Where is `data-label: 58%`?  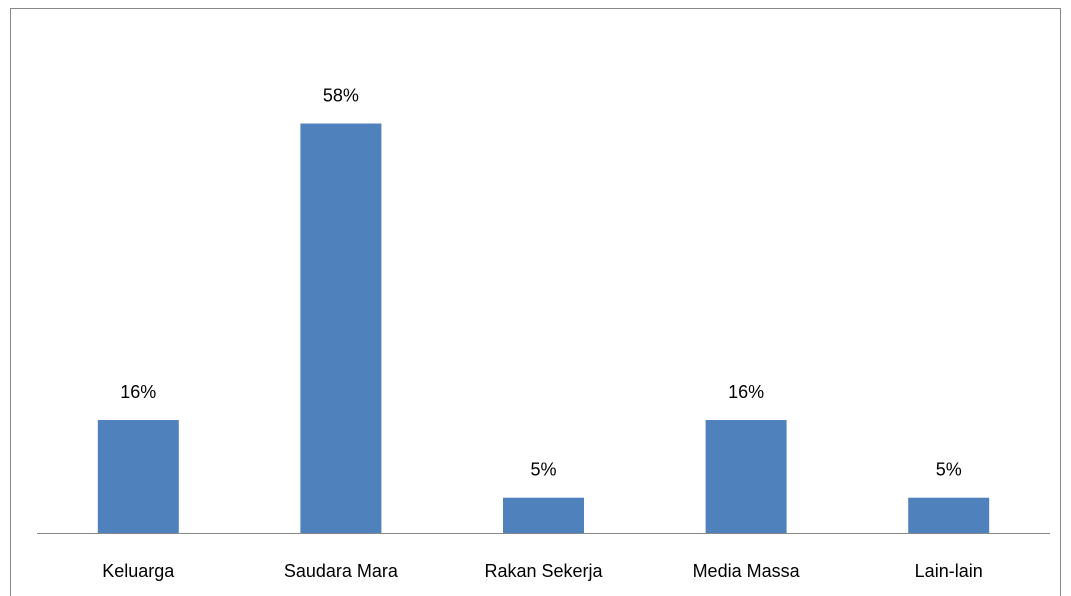 data-label: 58% is located at coordinates (341, 95).